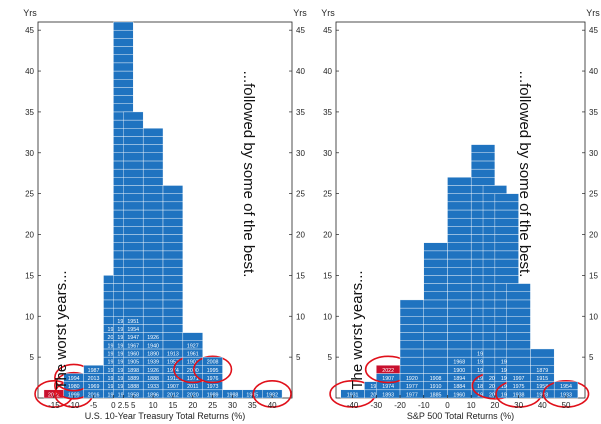 This screenshot has width=601, height=424. Describe the element at coordinates (193, 371) in the screenshot. I see `year-label: 2000` at that location.